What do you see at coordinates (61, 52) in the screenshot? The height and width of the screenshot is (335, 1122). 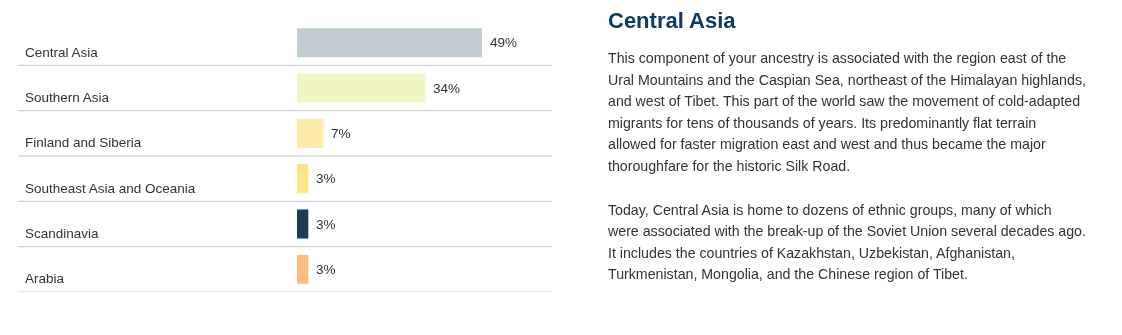 I see `category-label: Central Asia` at bounding box center [61, 52].